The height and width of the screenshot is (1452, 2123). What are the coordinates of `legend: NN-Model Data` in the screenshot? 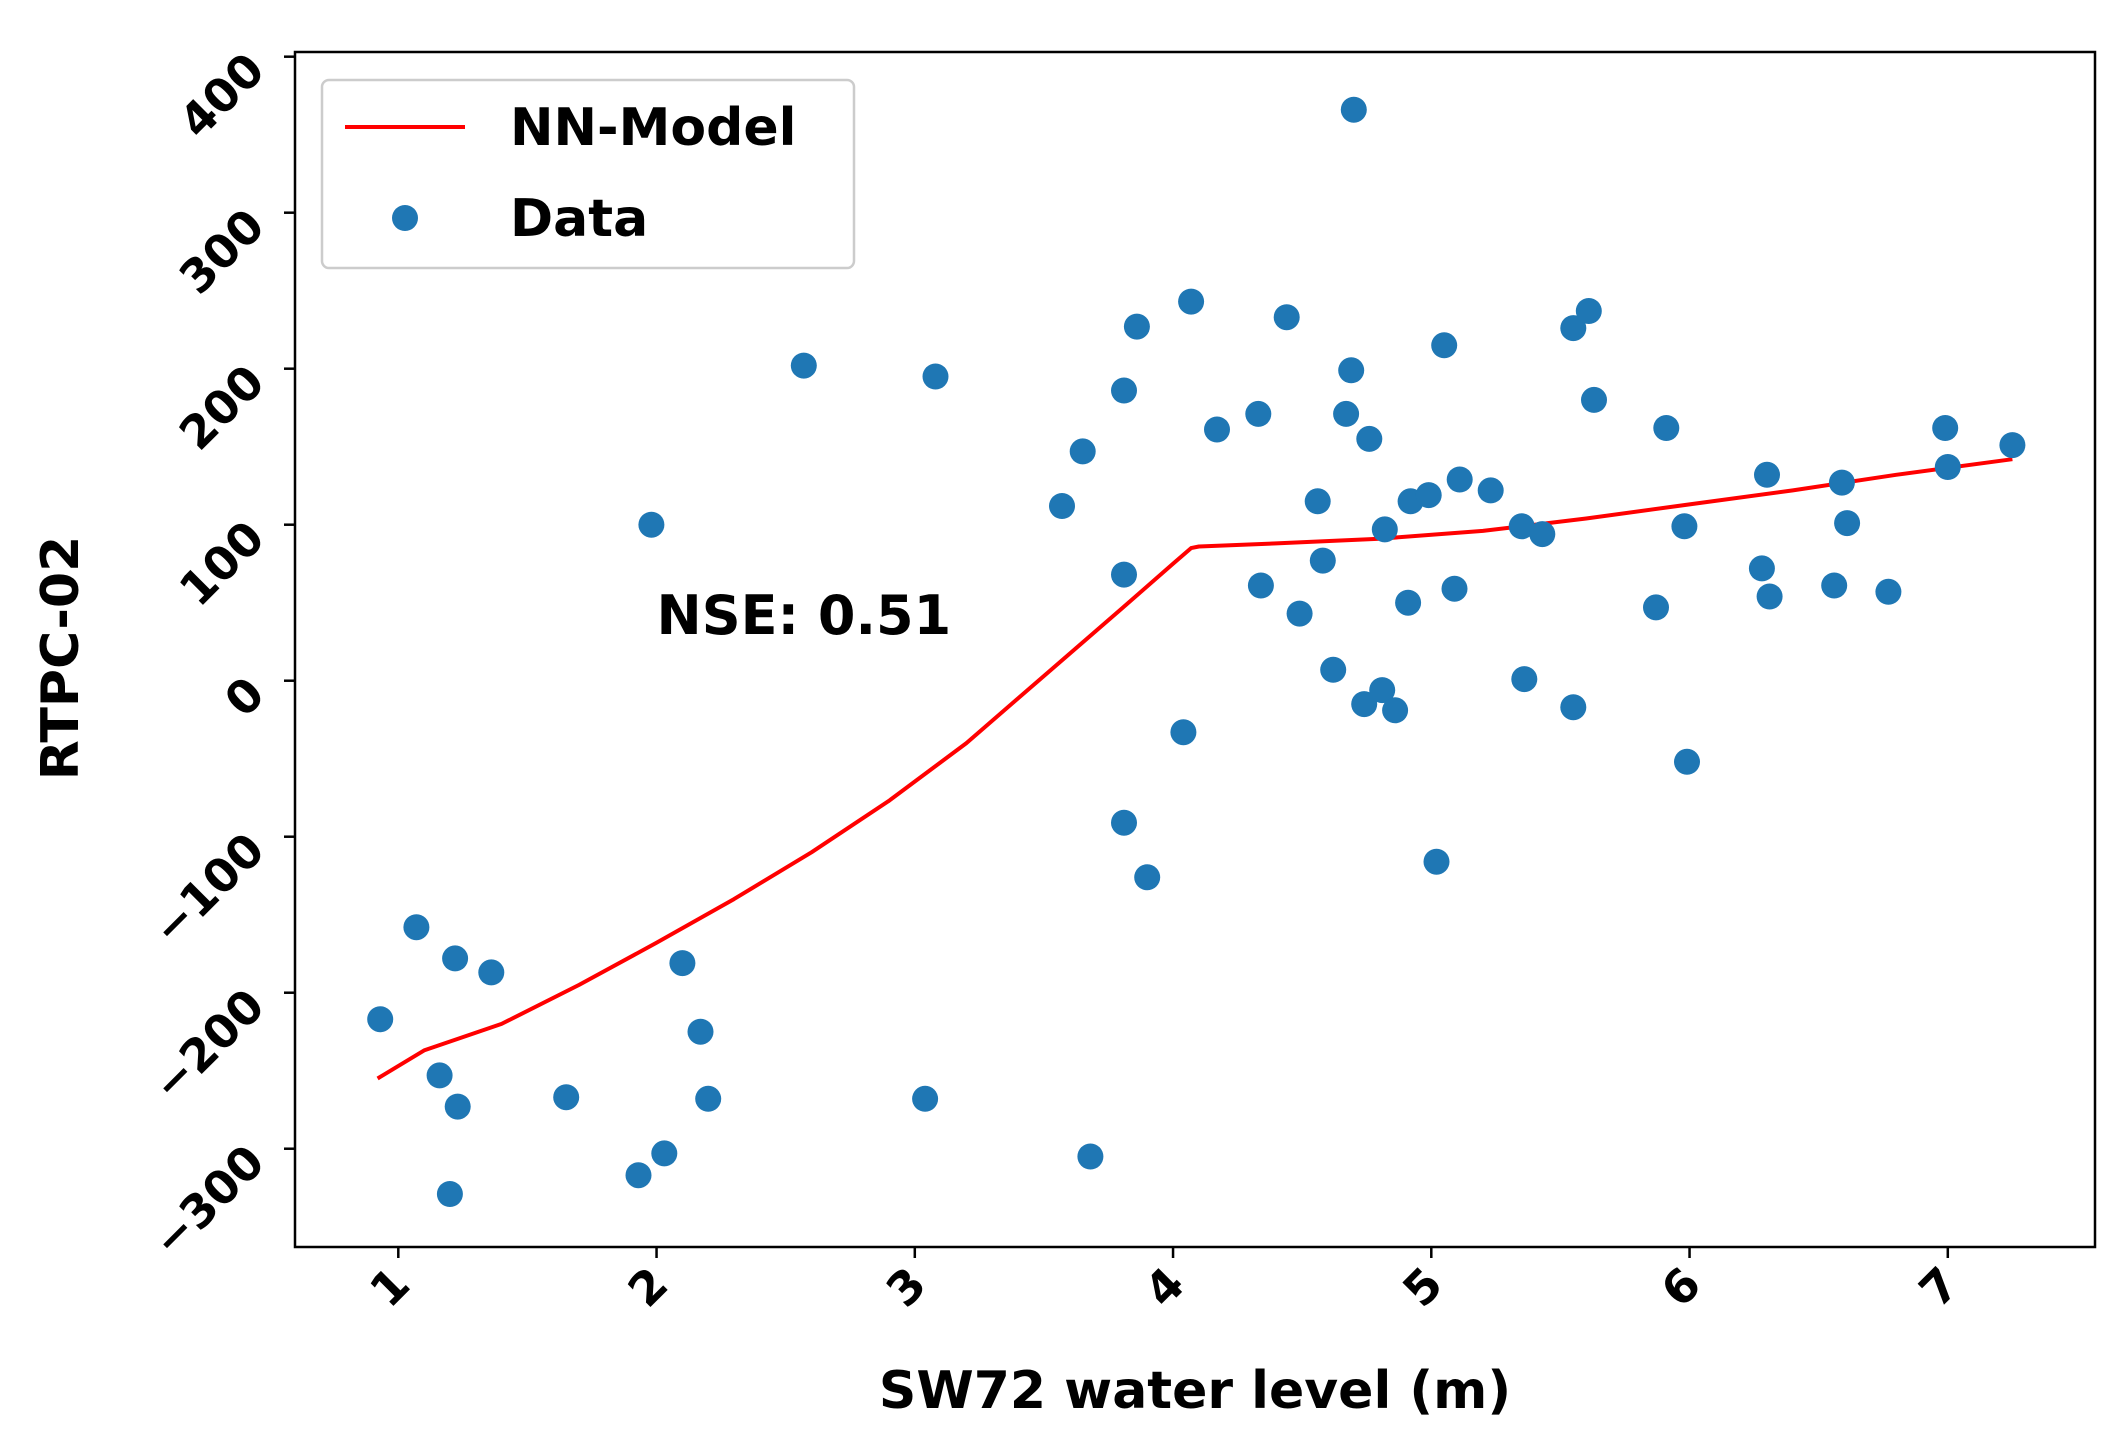 It's located at (588, 174).